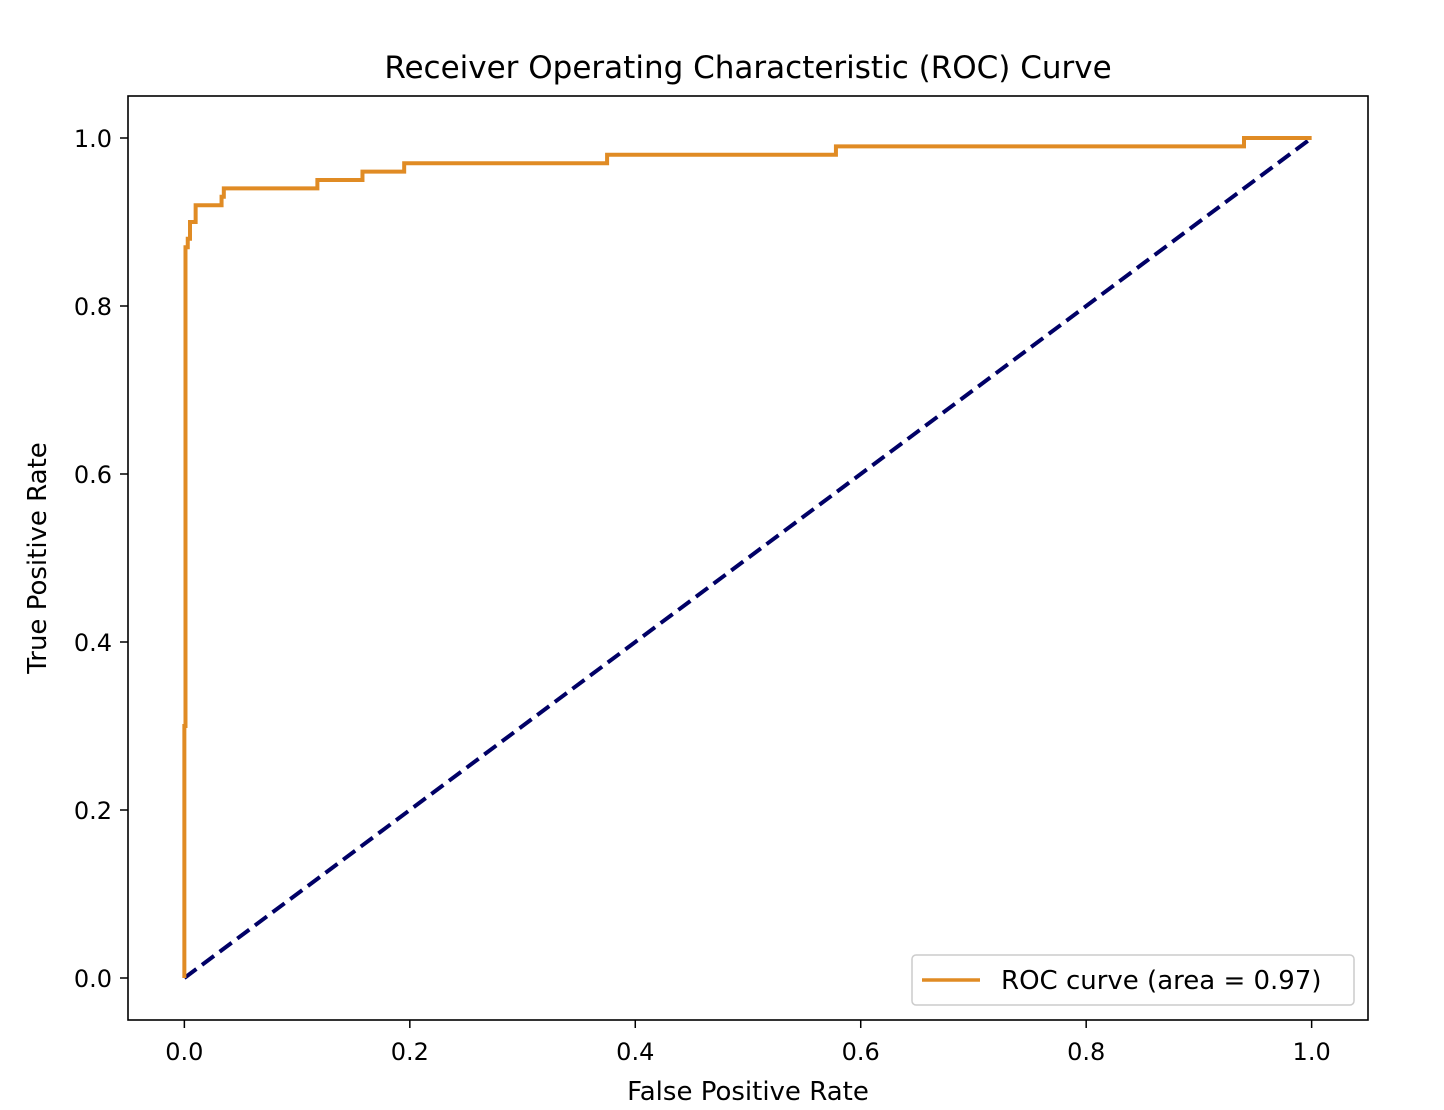  I want to click on legend-box, so click(1133, 980).